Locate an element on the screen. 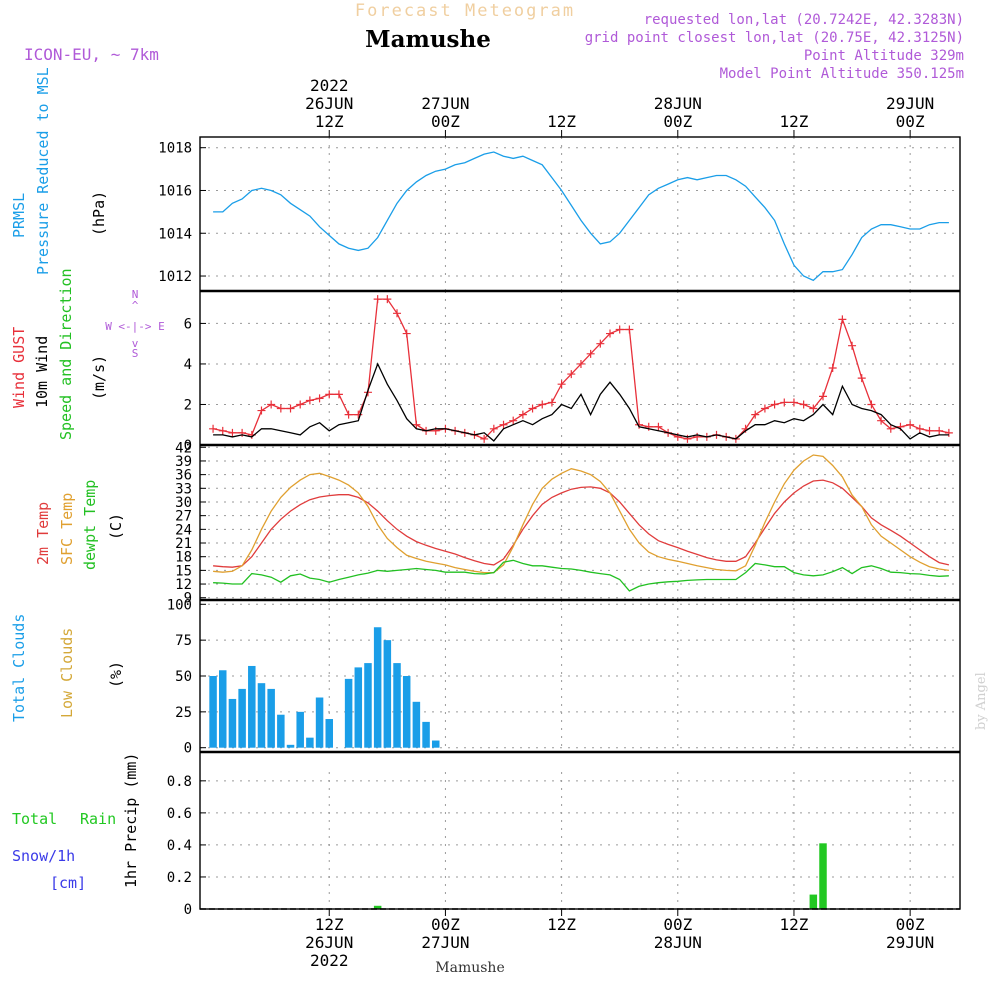 This screenshot has width=1000, height=1000. ms-label: (m/s) is located at coordinates (99, 377).